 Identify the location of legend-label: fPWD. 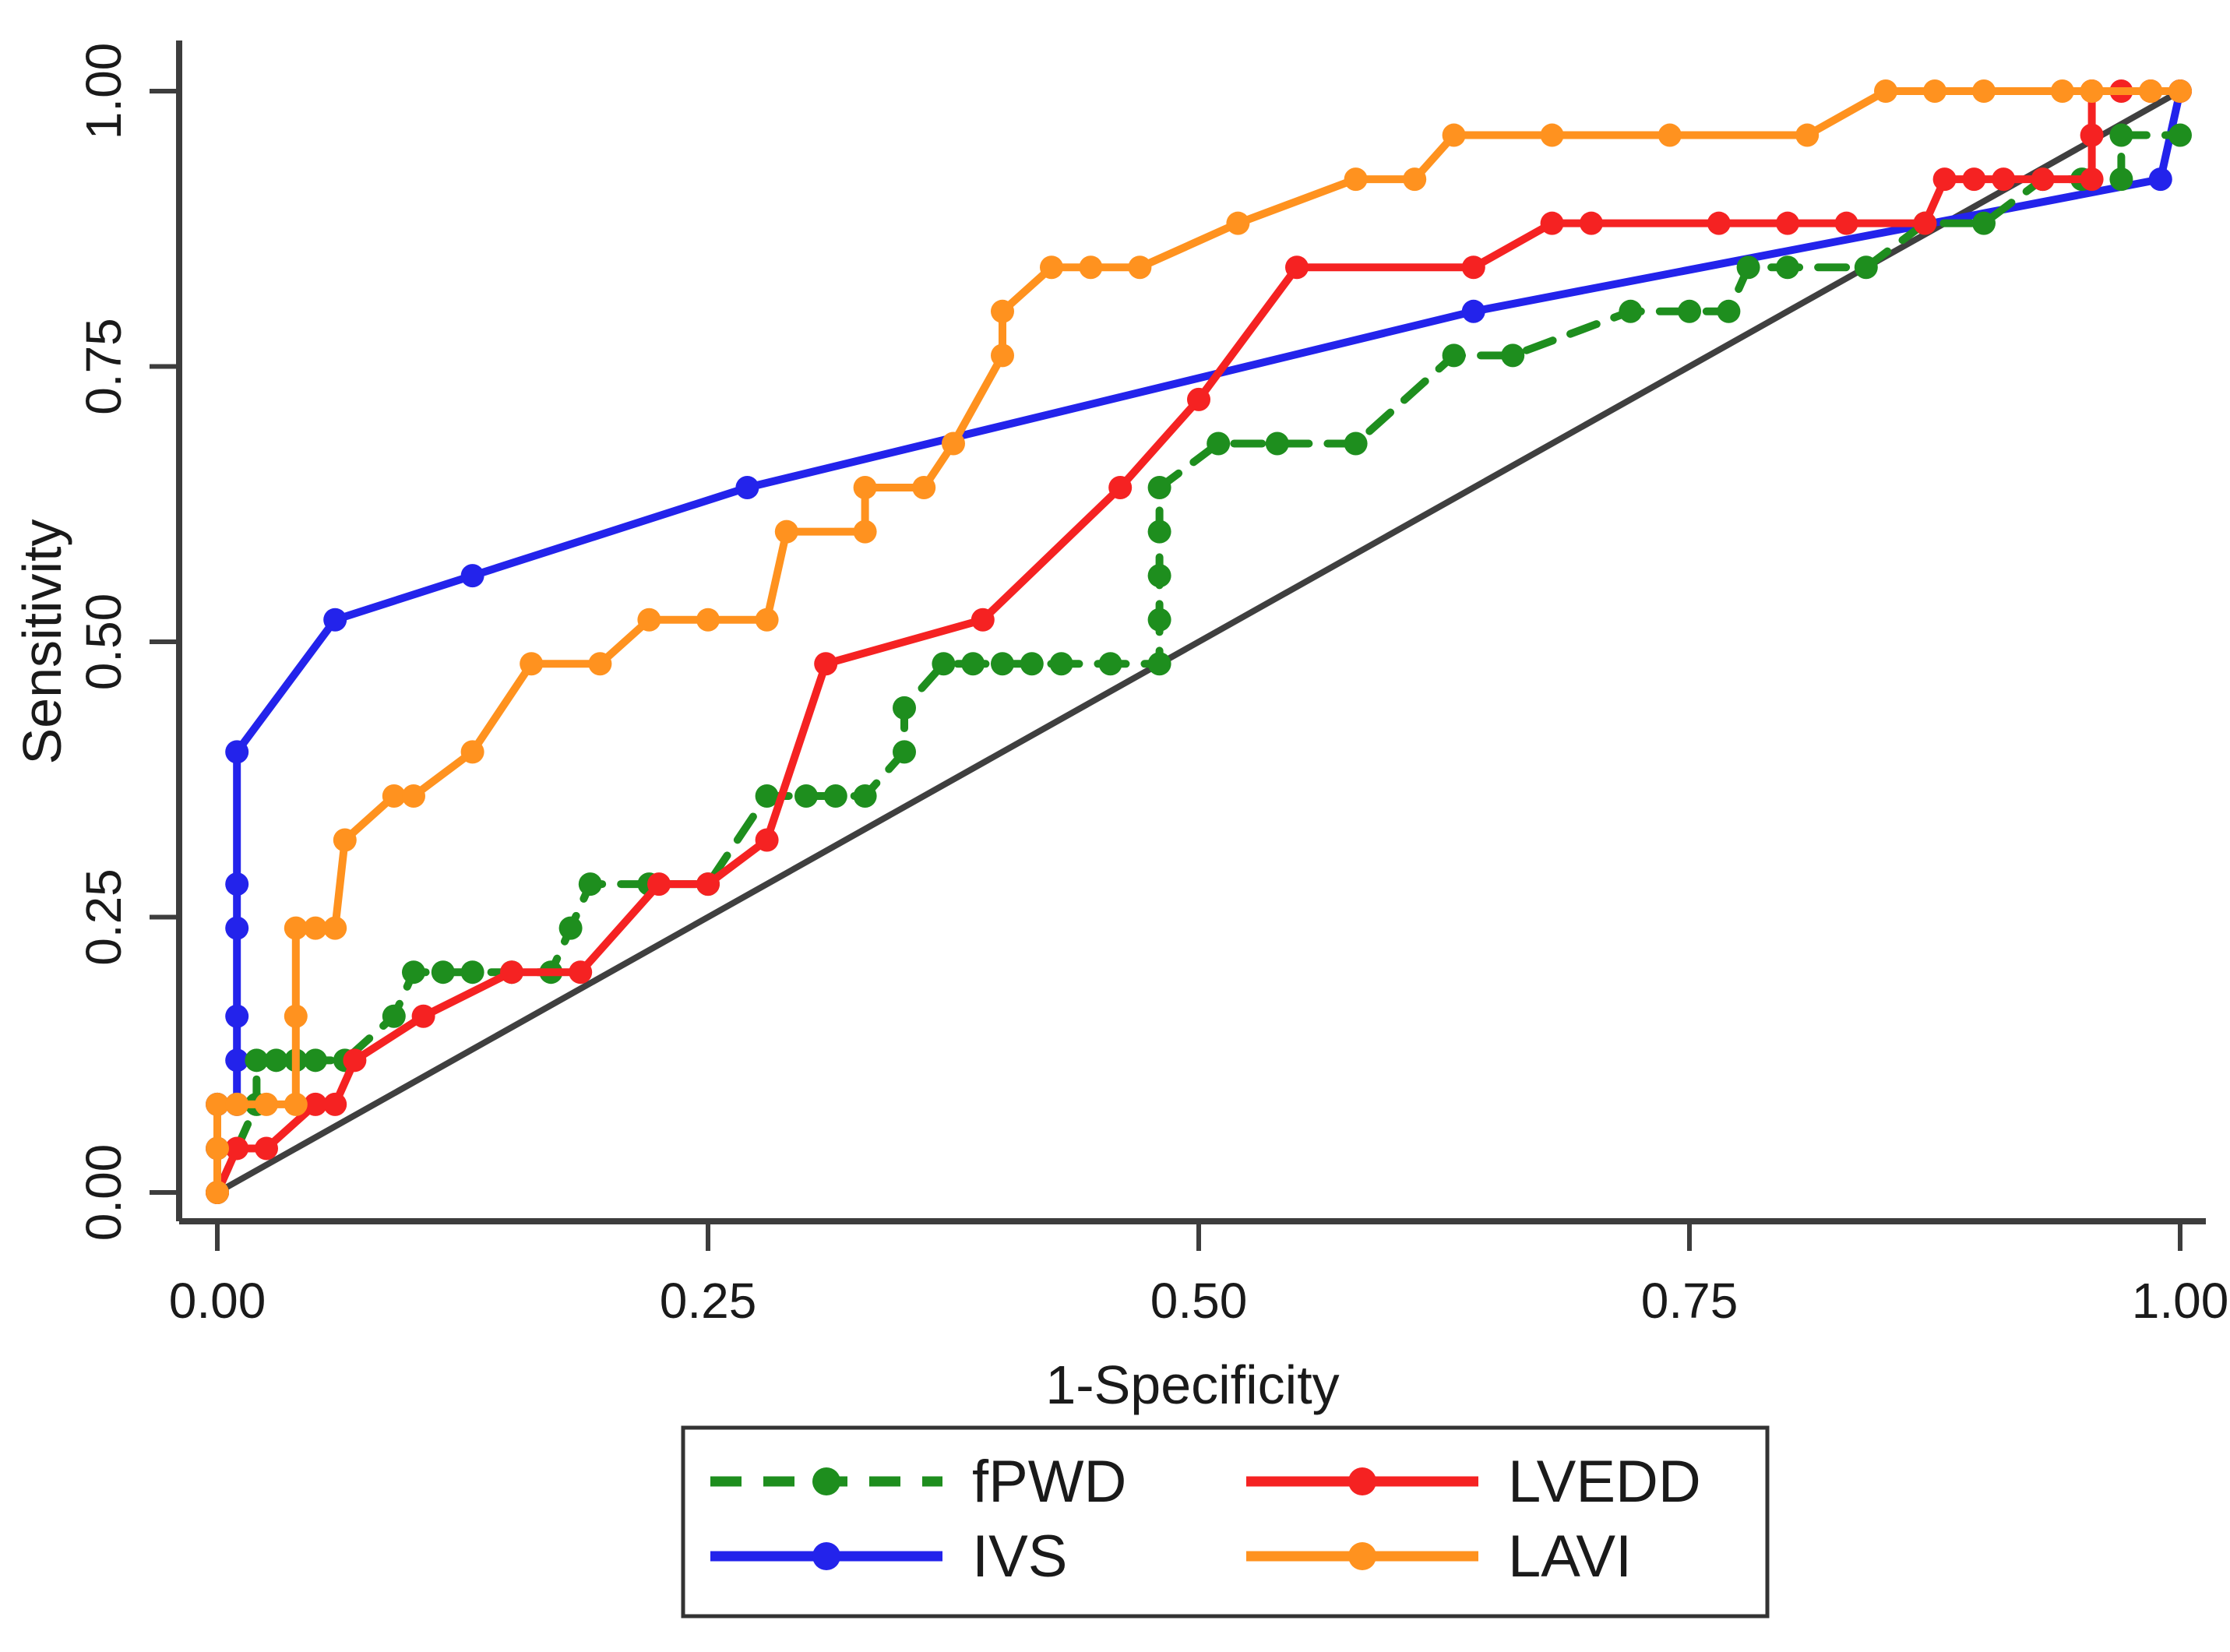
(1049, 1482).